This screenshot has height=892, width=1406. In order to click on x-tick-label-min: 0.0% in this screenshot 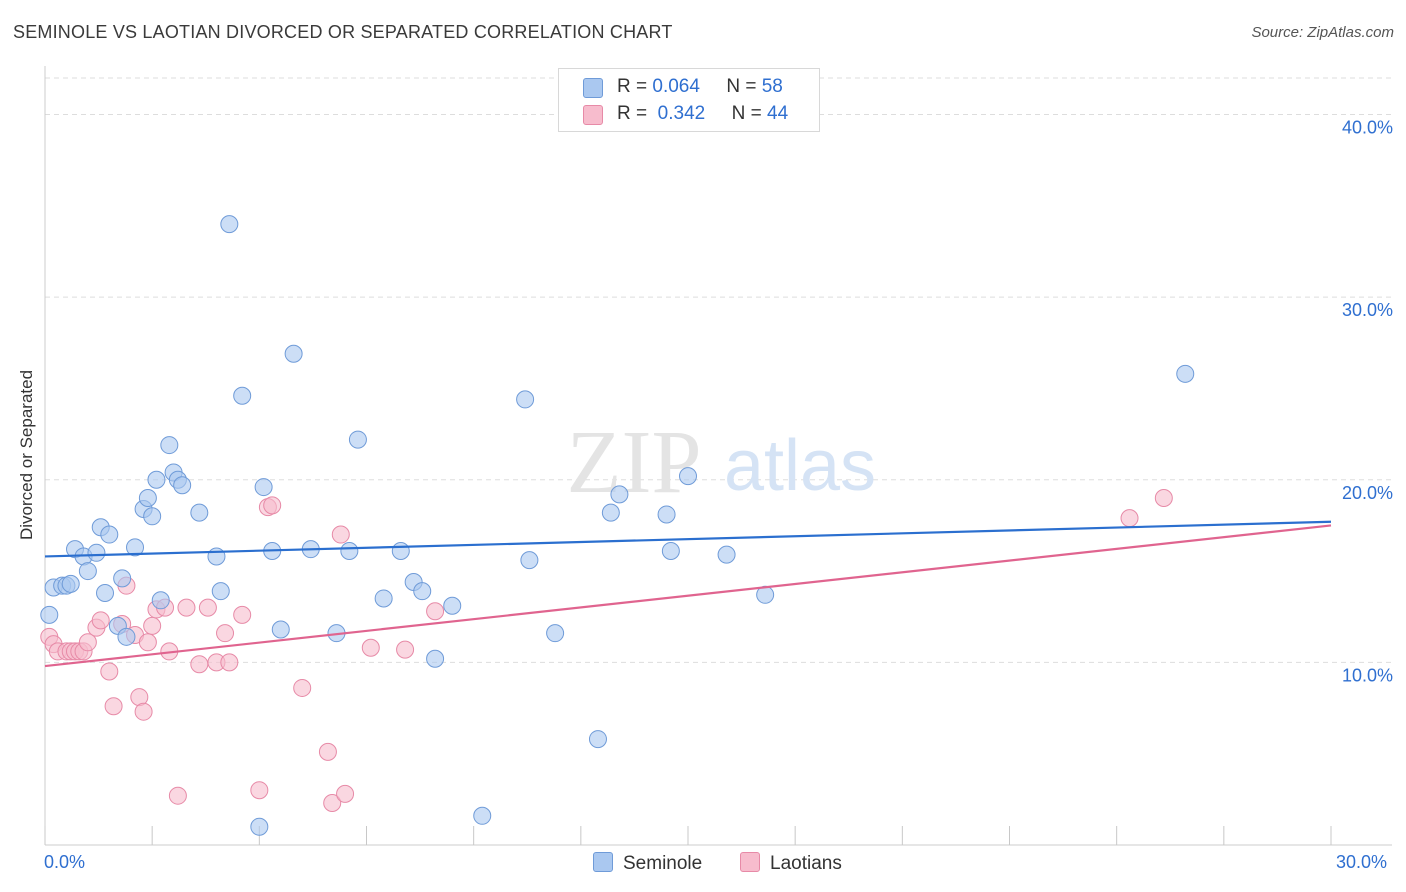, I will do `click(65, 862)`.